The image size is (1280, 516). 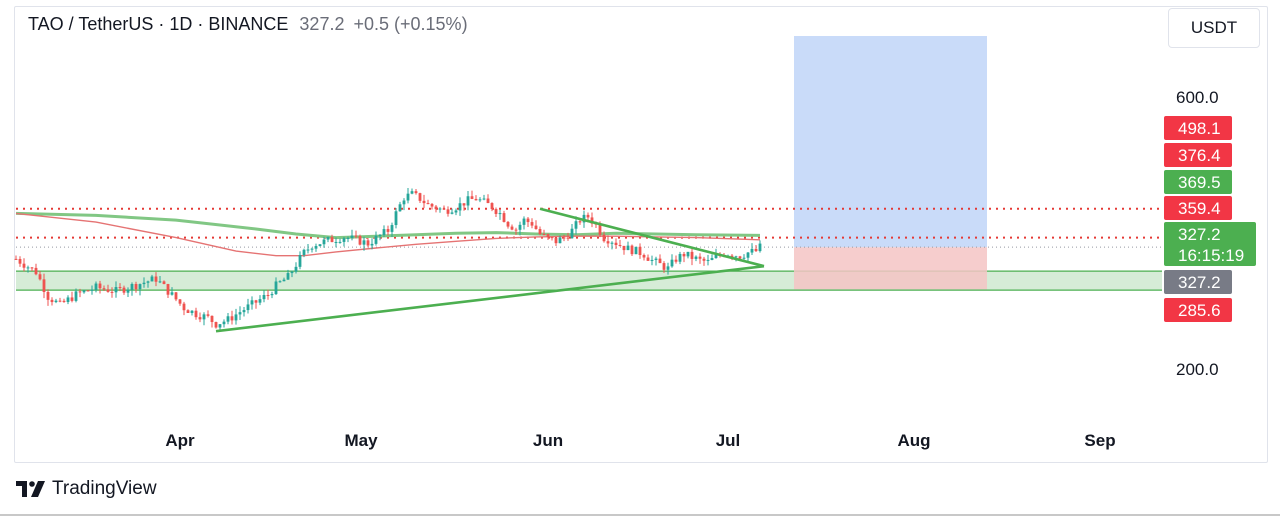 What do you see at coordinates (86, 489) in the screenshot?
I see `branding: TradingView` at bounding box center [86, 489].